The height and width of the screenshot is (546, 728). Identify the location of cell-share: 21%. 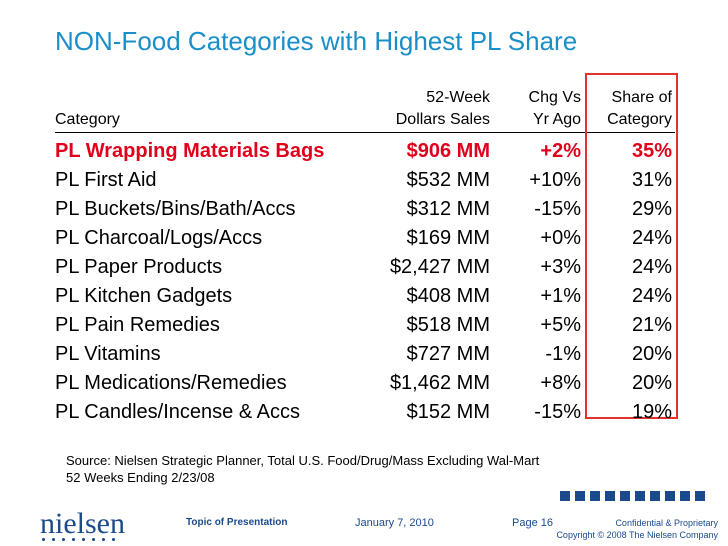
(651, 325).